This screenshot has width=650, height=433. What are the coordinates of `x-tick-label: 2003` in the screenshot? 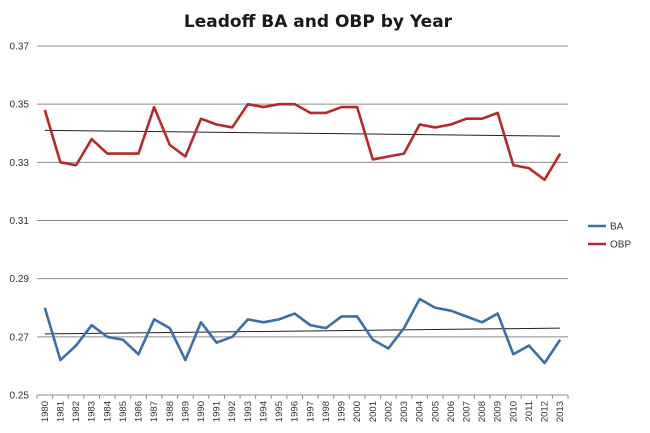 It's located at (404, 411).